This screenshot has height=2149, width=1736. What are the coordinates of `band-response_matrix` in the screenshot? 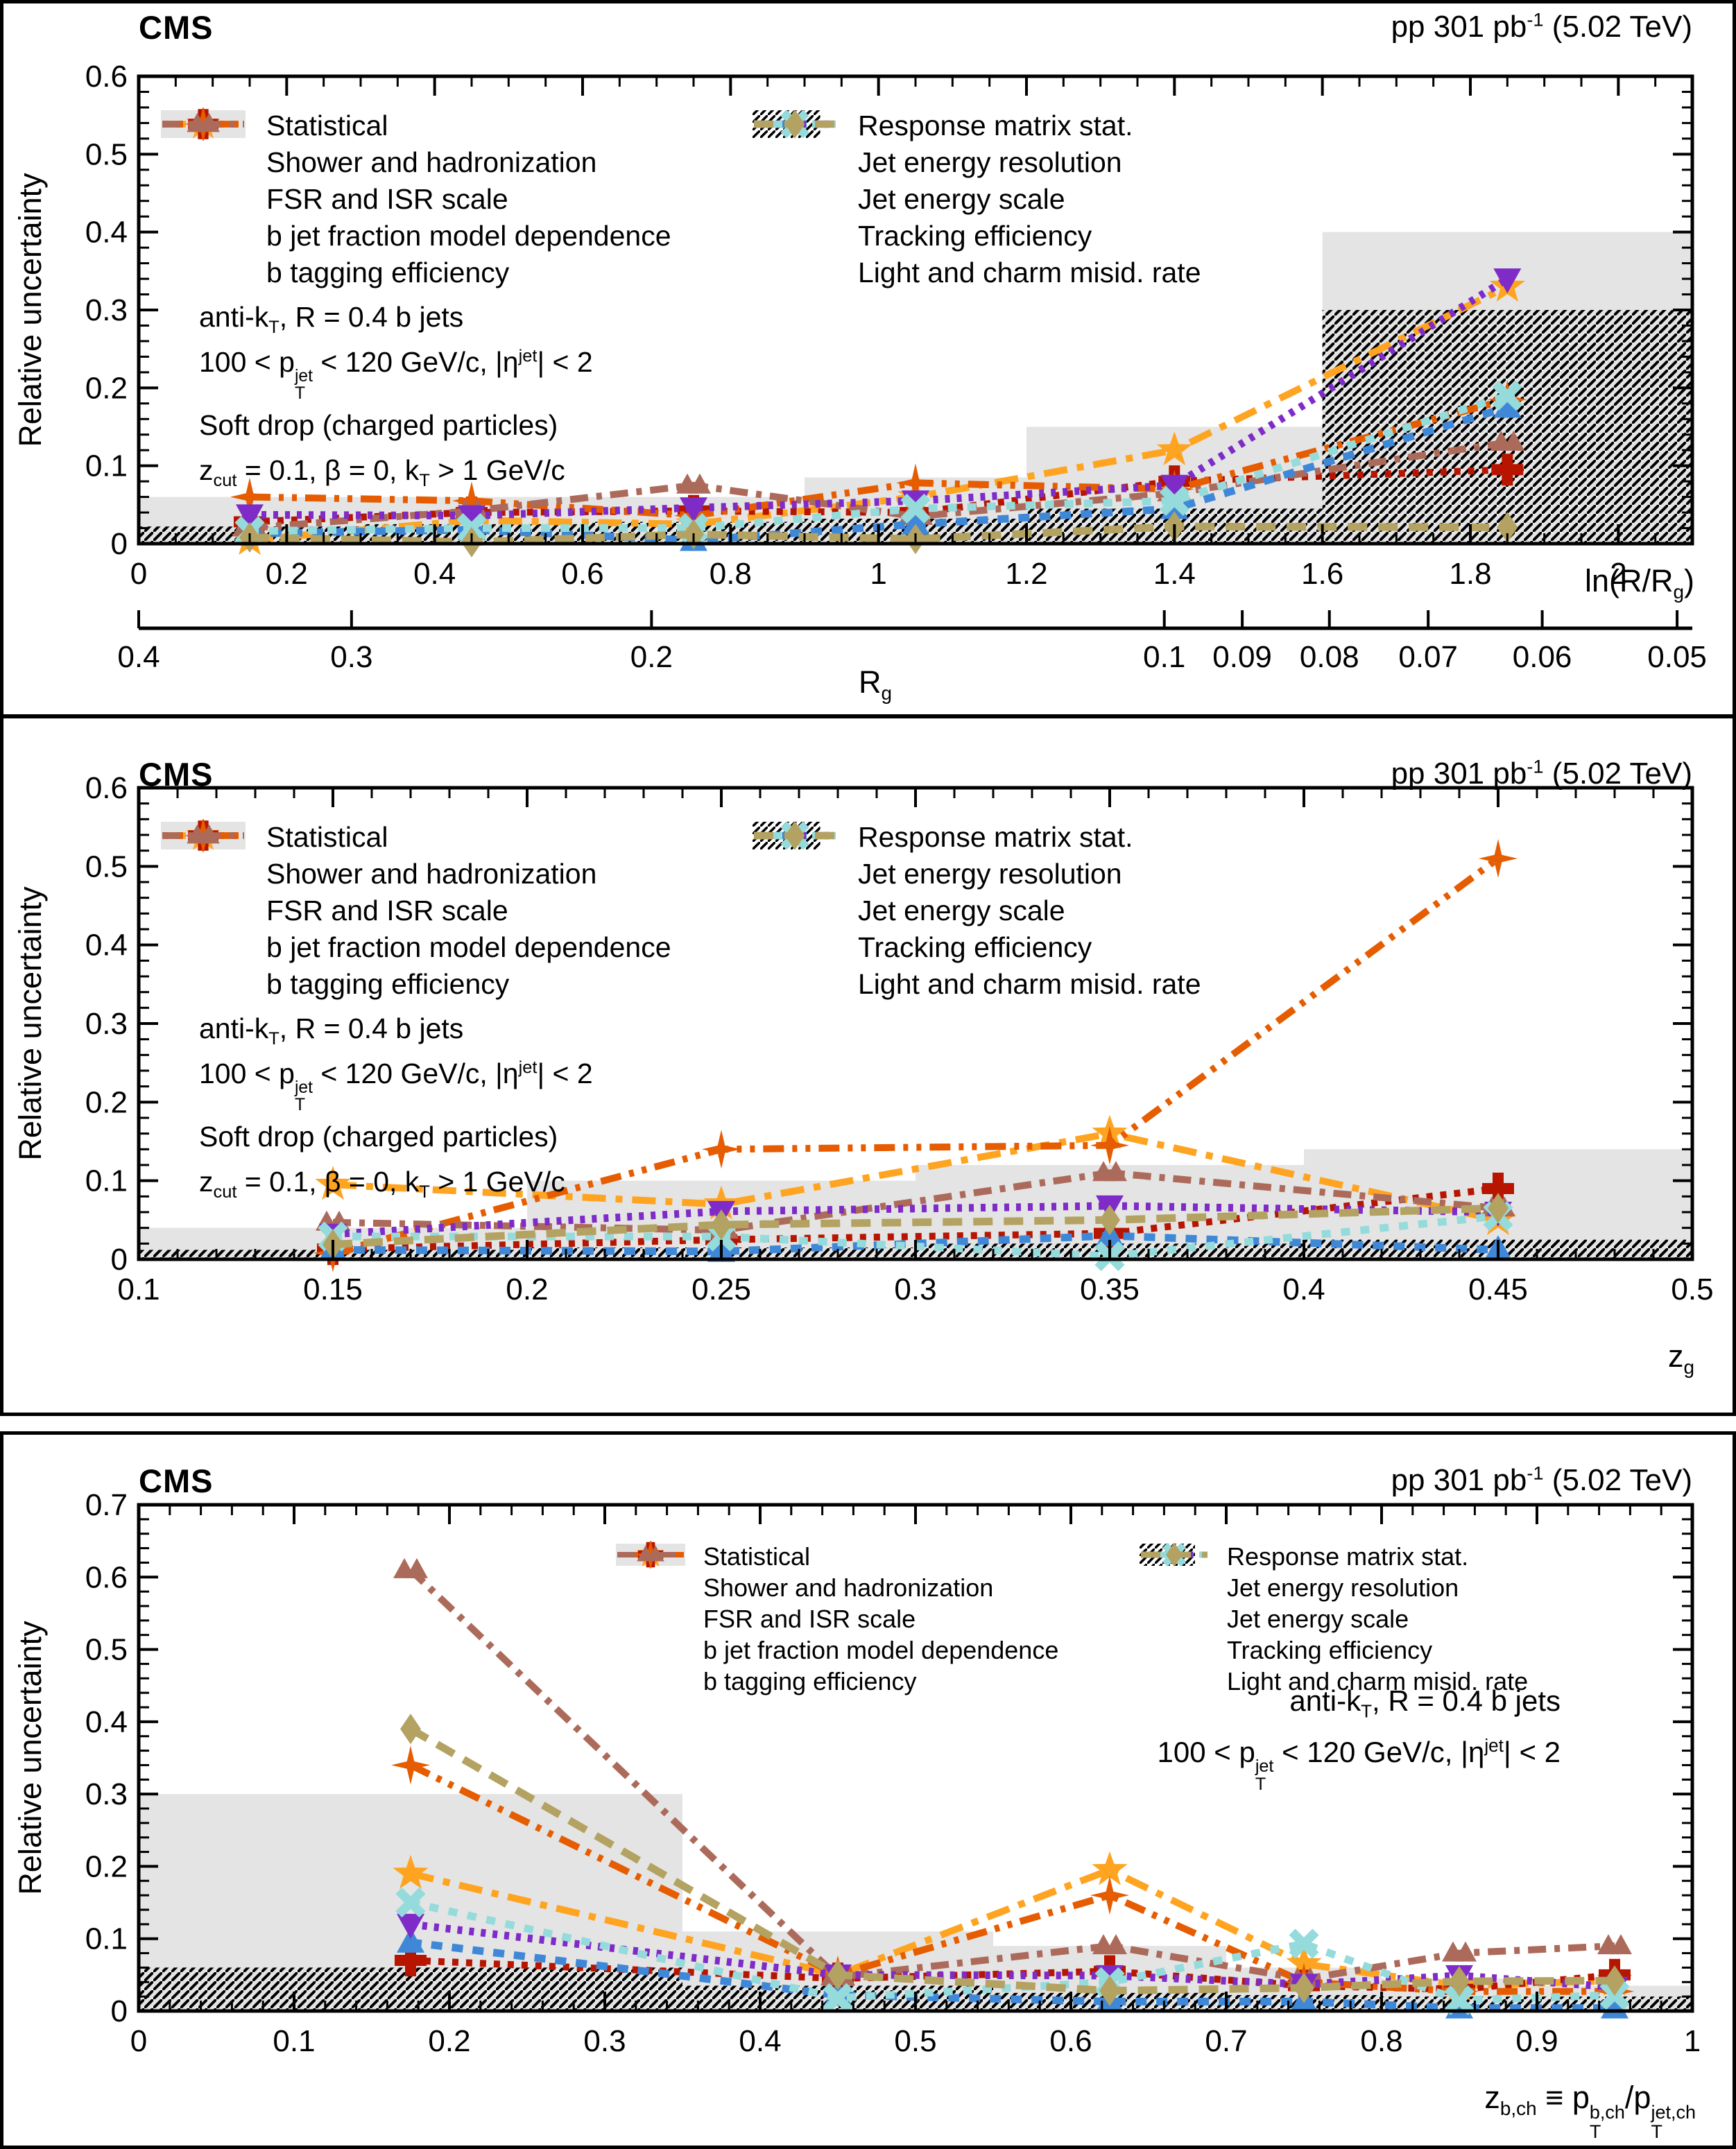 It's located at (916, 427).